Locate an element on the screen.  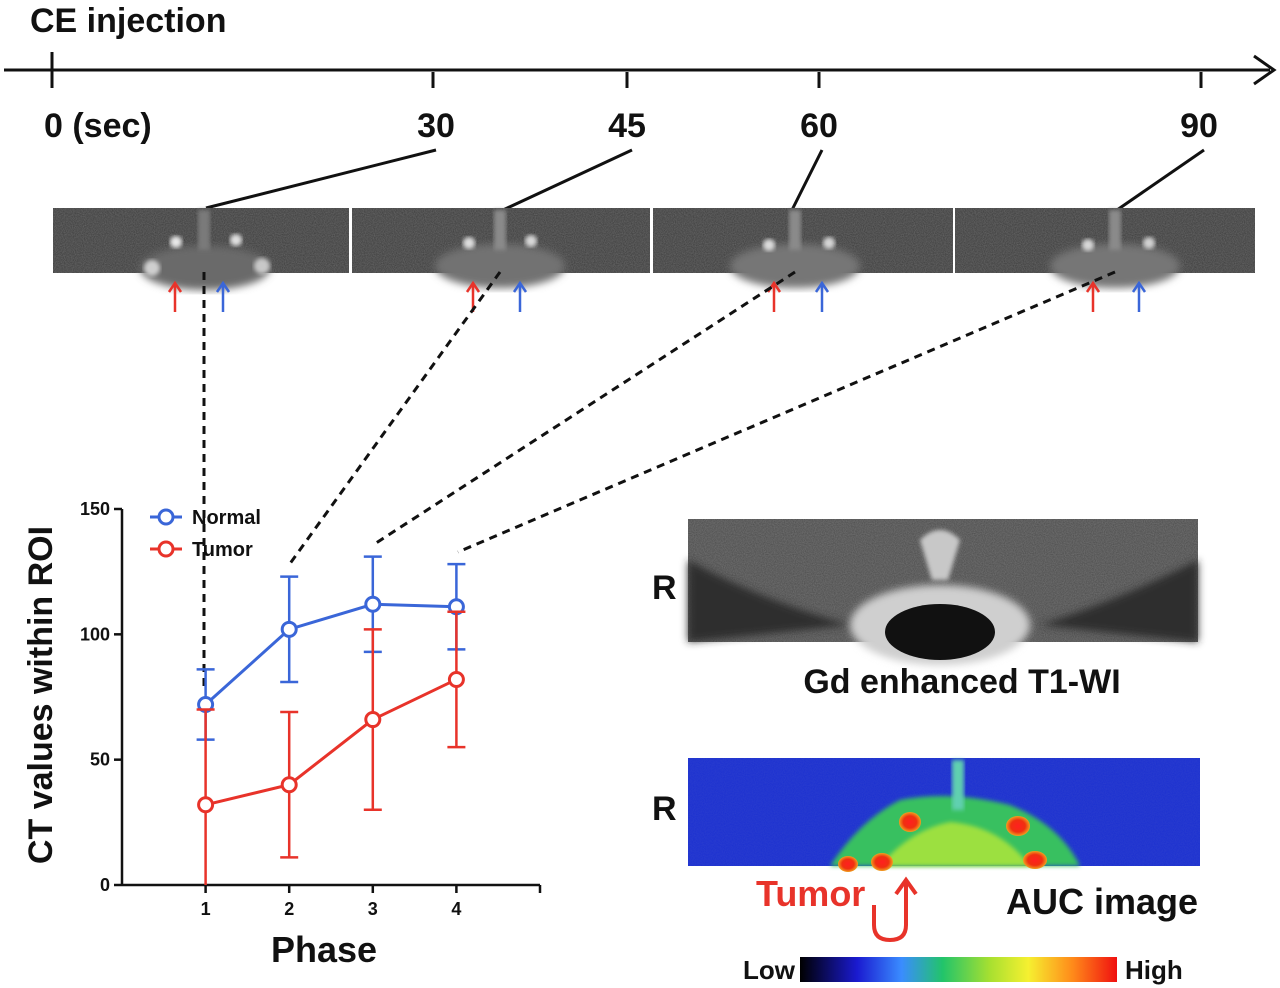
roi-arrows is located at coordinates (657, 296).